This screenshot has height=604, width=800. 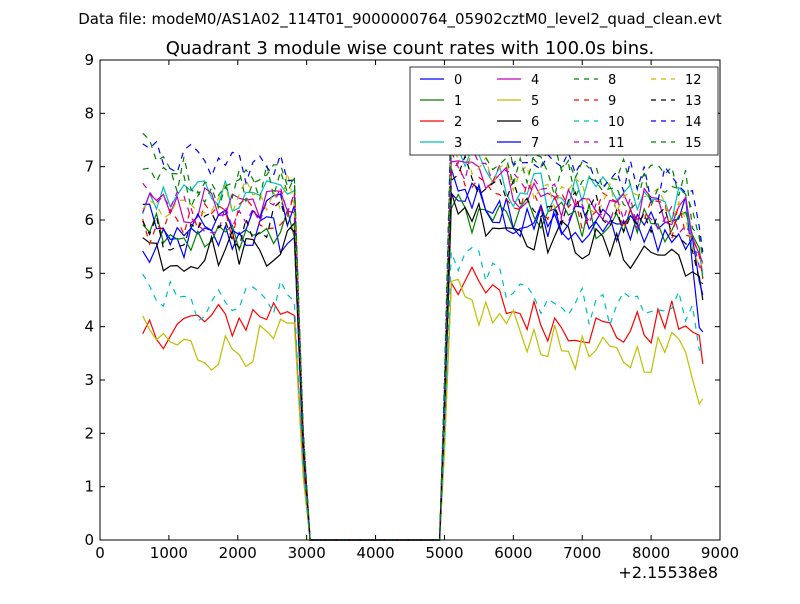 What do you see at coordinates (535, 80) in the screenshot?
I see `legend-label-4: 4` at bounding box center [535, 80].